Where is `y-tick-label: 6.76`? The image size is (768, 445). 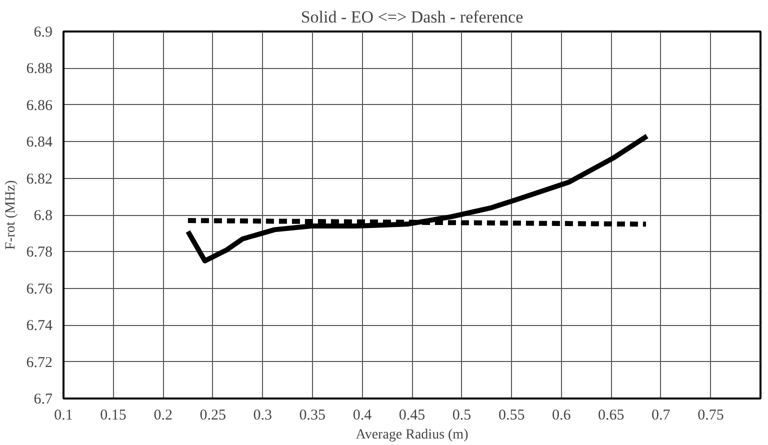 y-tick-label: 6.76 is located at coordinates (39, 289).